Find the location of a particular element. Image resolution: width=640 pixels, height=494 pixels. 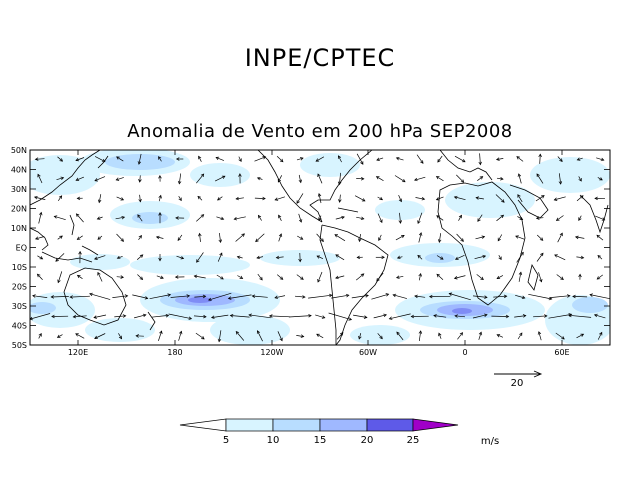

lon-label: 60W is located at coordinates (368, 352).